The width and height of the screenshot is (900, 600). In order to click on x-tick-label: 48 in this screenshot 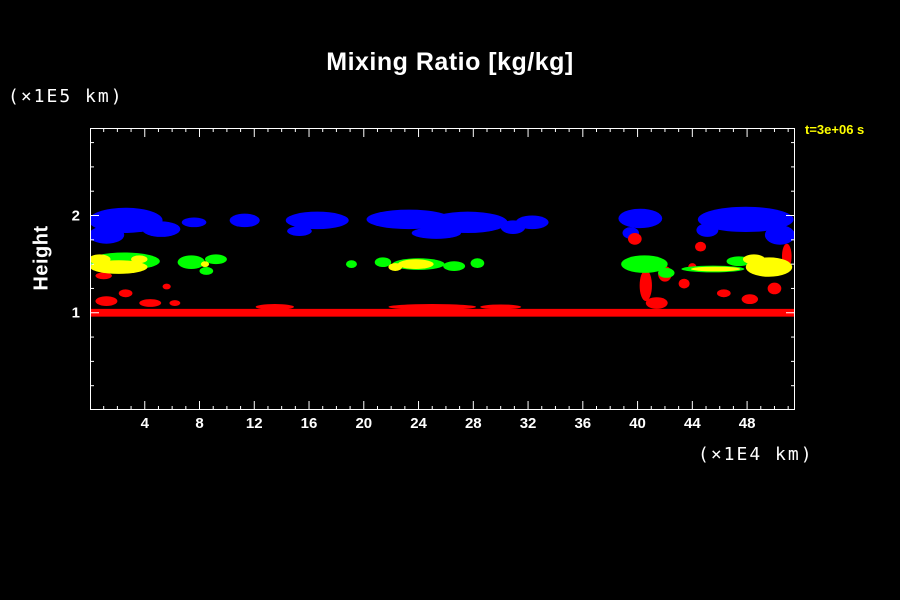, I will do `click(747, 423)`.